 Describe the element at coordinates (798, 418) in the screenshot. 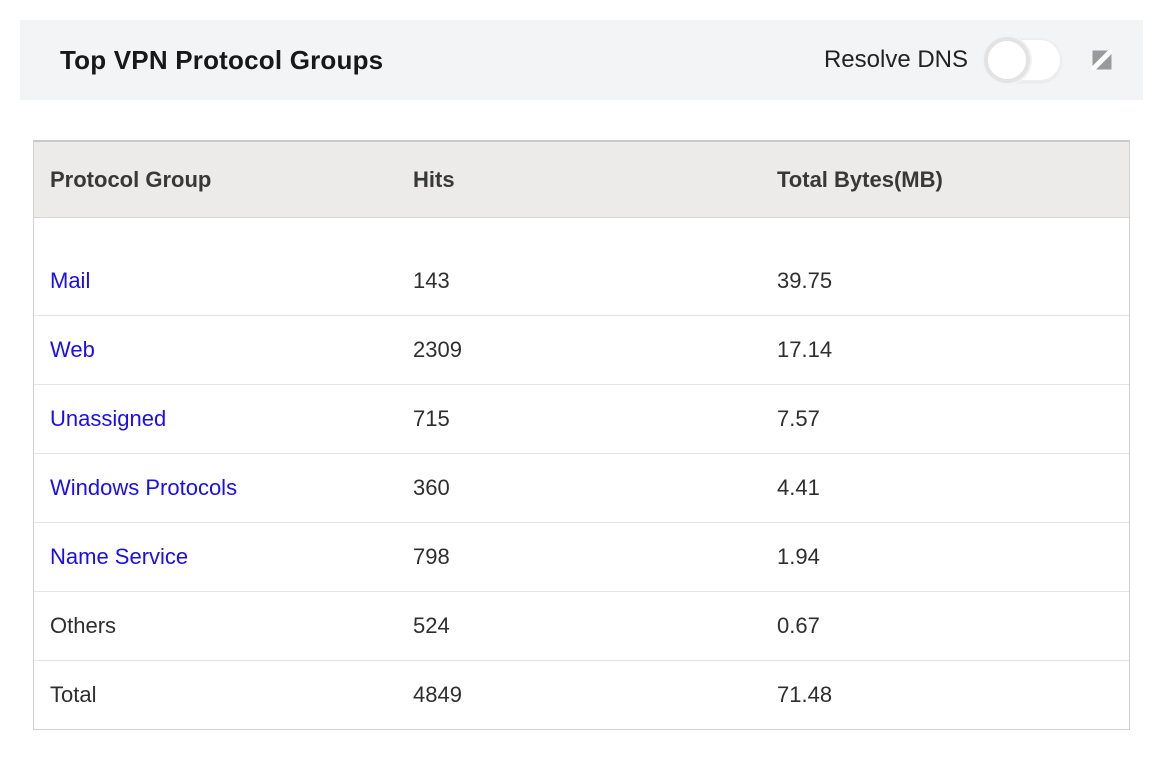

I see `total-bytes-value: 7.57` at that location.